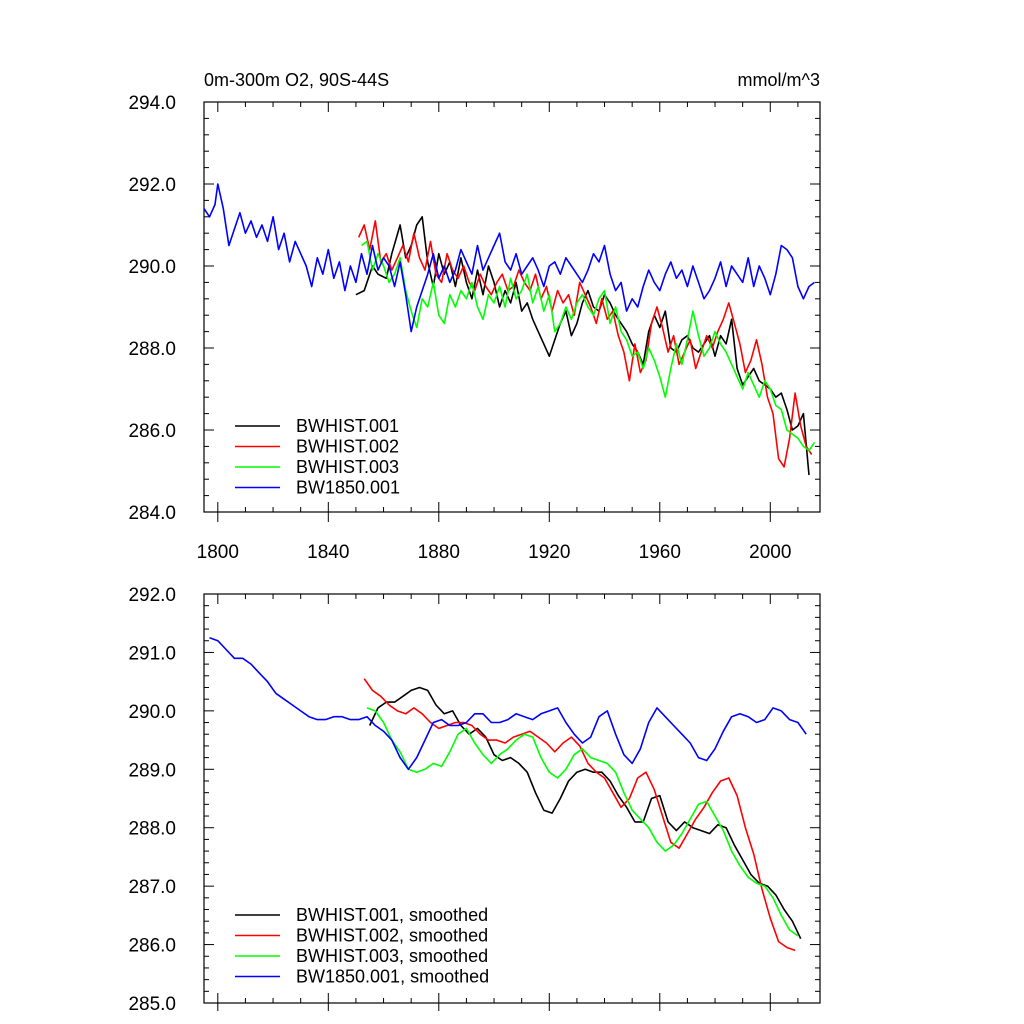 This screenshot has height=1024, width=1024. What do you see at coordinates (152, 653) in the screenshot?
I see `y-tick-label: 291.0` at bounding box center [152, 653].